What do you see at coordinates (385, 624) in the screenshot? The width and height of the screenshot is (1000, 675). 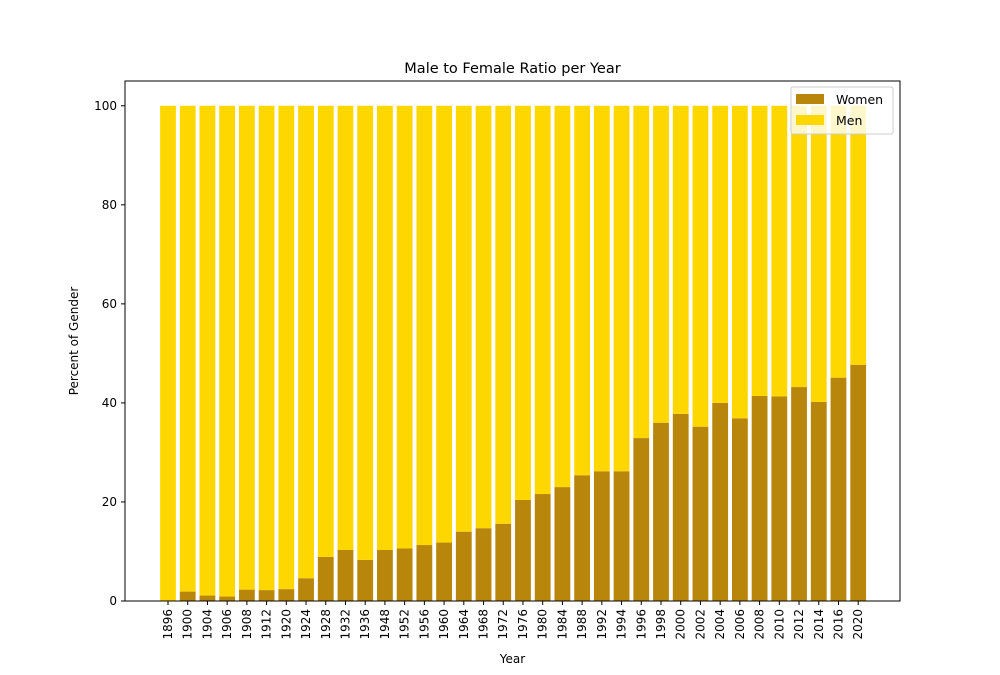 I see `x-tick-label: 1948` at bounding box center [385, 624].